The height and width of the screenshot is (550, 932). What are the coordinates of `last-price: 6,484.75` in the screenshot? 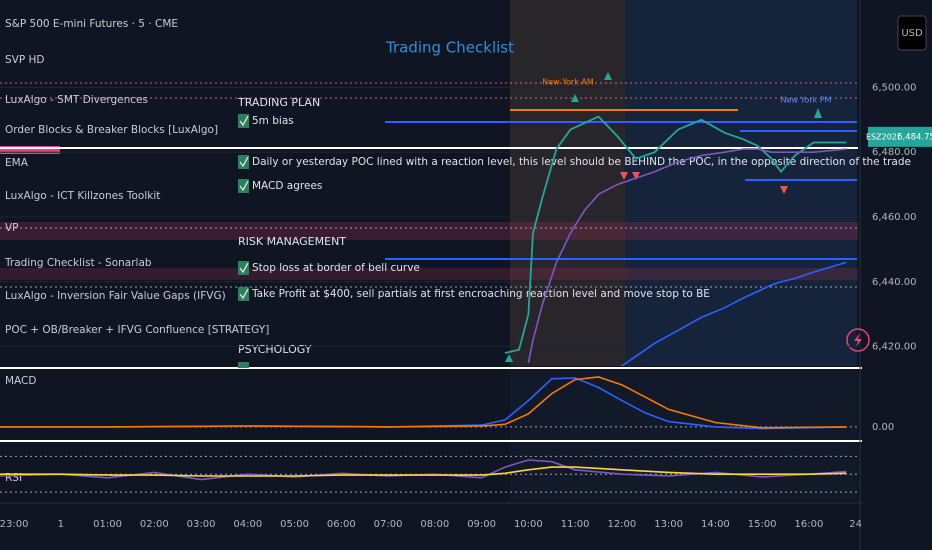 It's located at (914, 137).